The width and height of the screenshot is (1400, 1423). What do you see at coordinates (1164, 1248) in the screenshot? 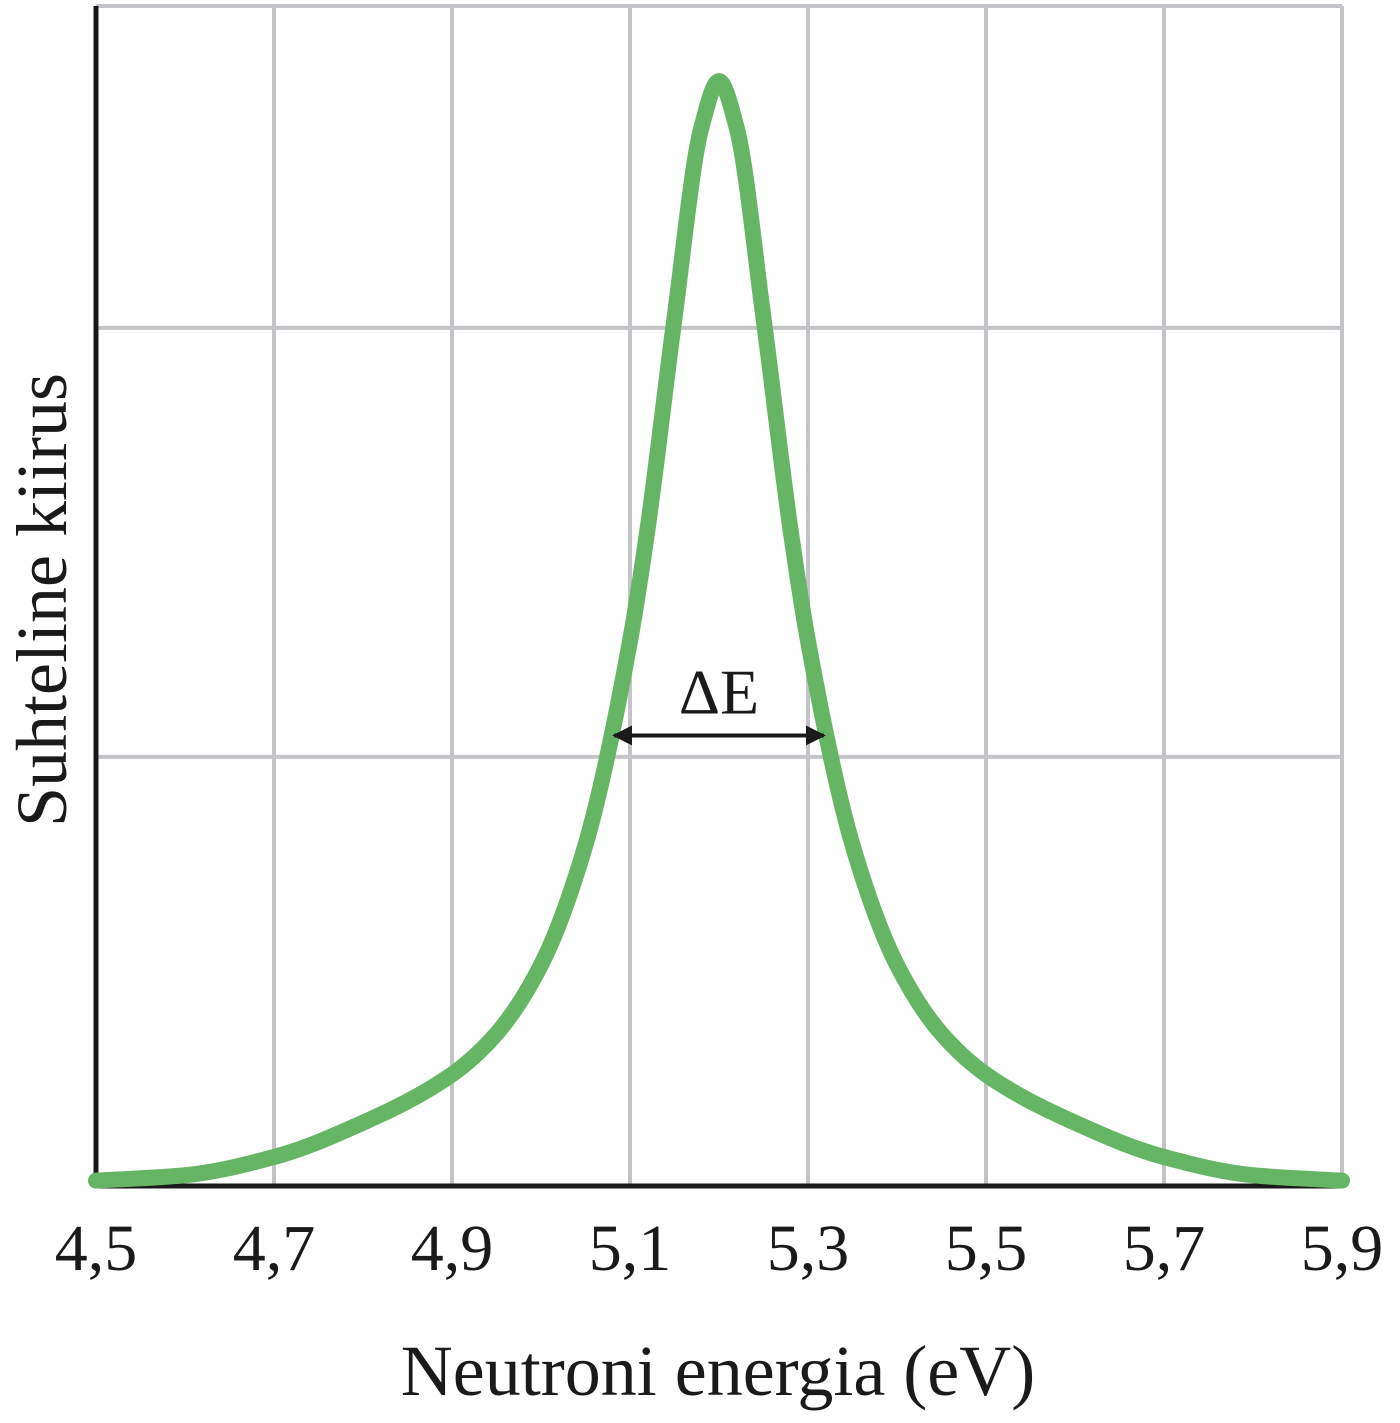
I see `x-tick-label: 5,7` at bounding box center [1164, 1248].